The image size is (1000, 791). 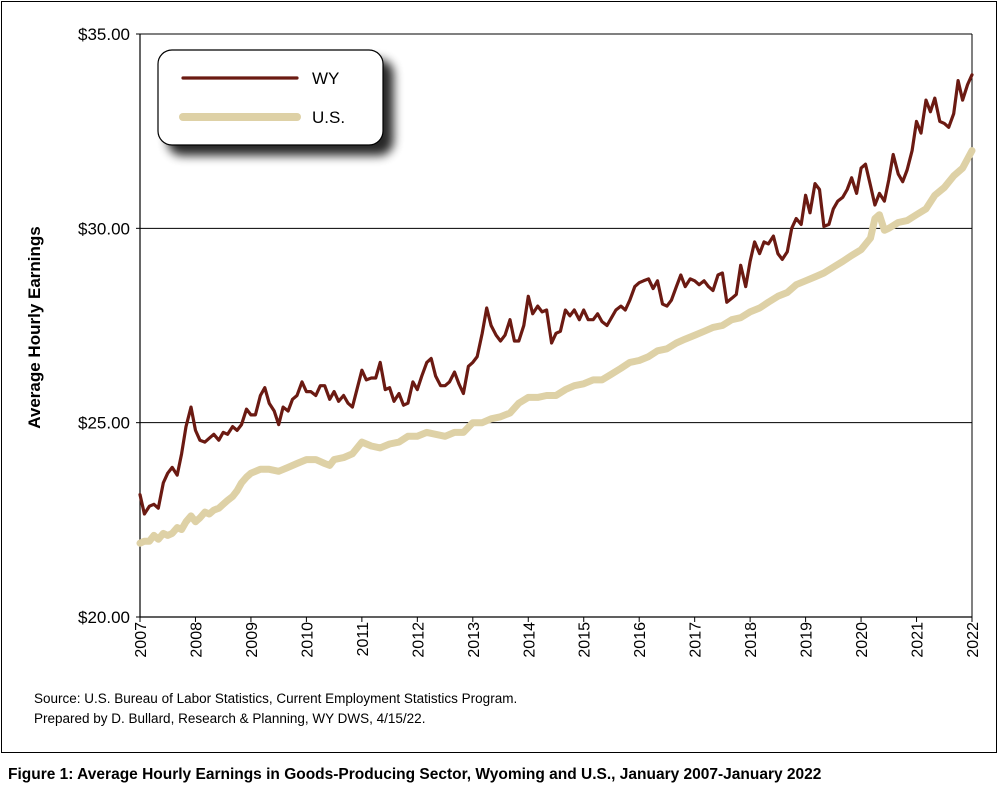 I want to click on y-tick-label: $30.00, so click(x=104, y=228).